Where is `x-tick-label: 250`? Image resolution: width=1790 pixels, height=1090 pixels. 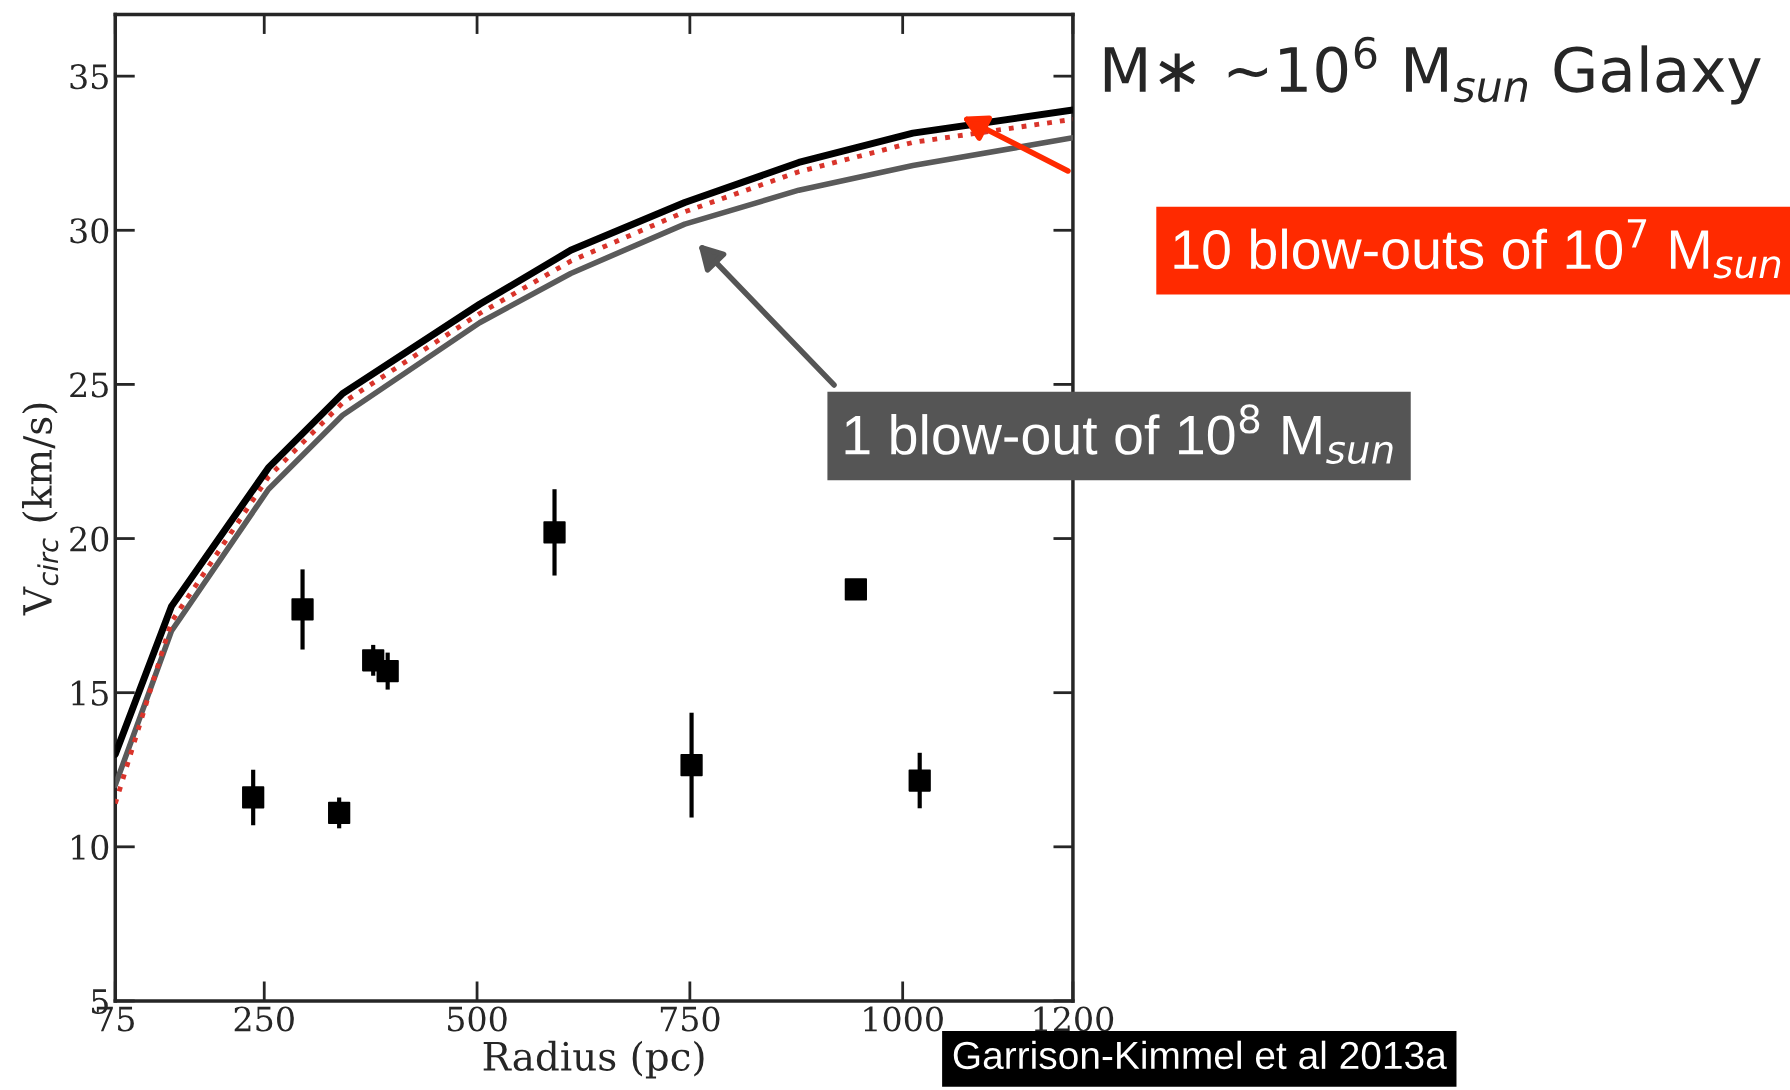
x-tick-label: 250 is located at coordinates (264, 1019).